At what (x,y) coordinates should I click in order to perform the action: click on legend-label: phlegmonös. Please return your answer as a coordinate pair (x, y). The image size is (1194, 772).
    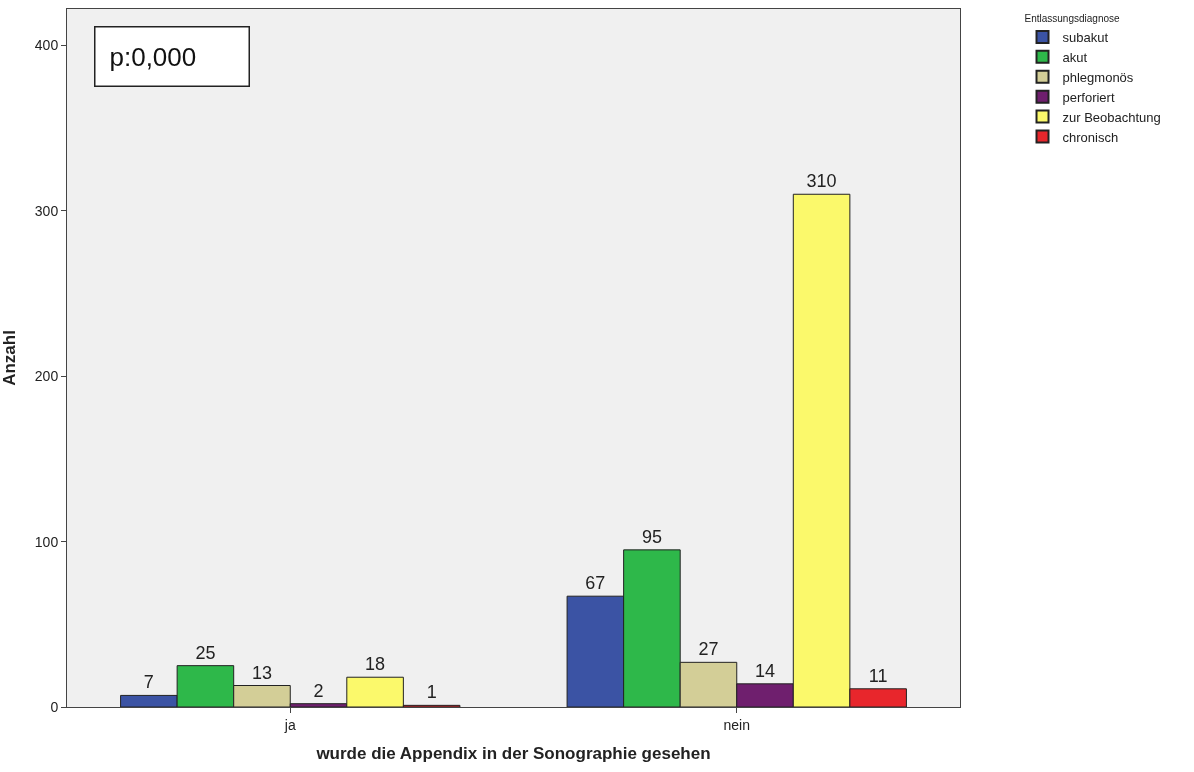
    Looking at the image, I should click on (1098, 77).